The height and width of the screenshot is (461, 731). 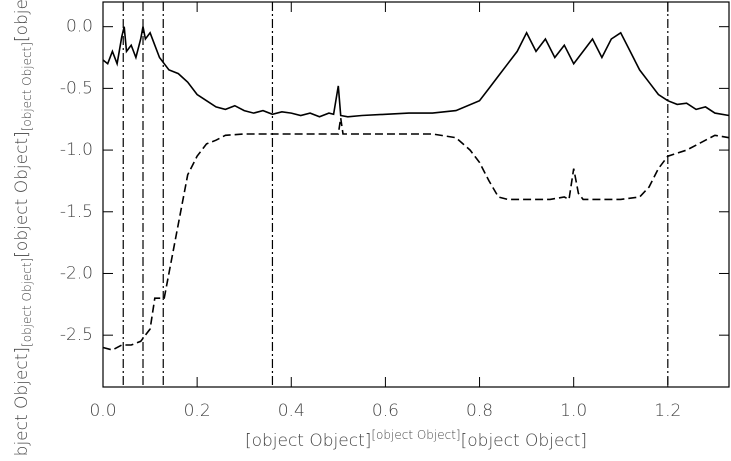 I want to click on x-tick-label: 1.2, so click(x=667, y=411).